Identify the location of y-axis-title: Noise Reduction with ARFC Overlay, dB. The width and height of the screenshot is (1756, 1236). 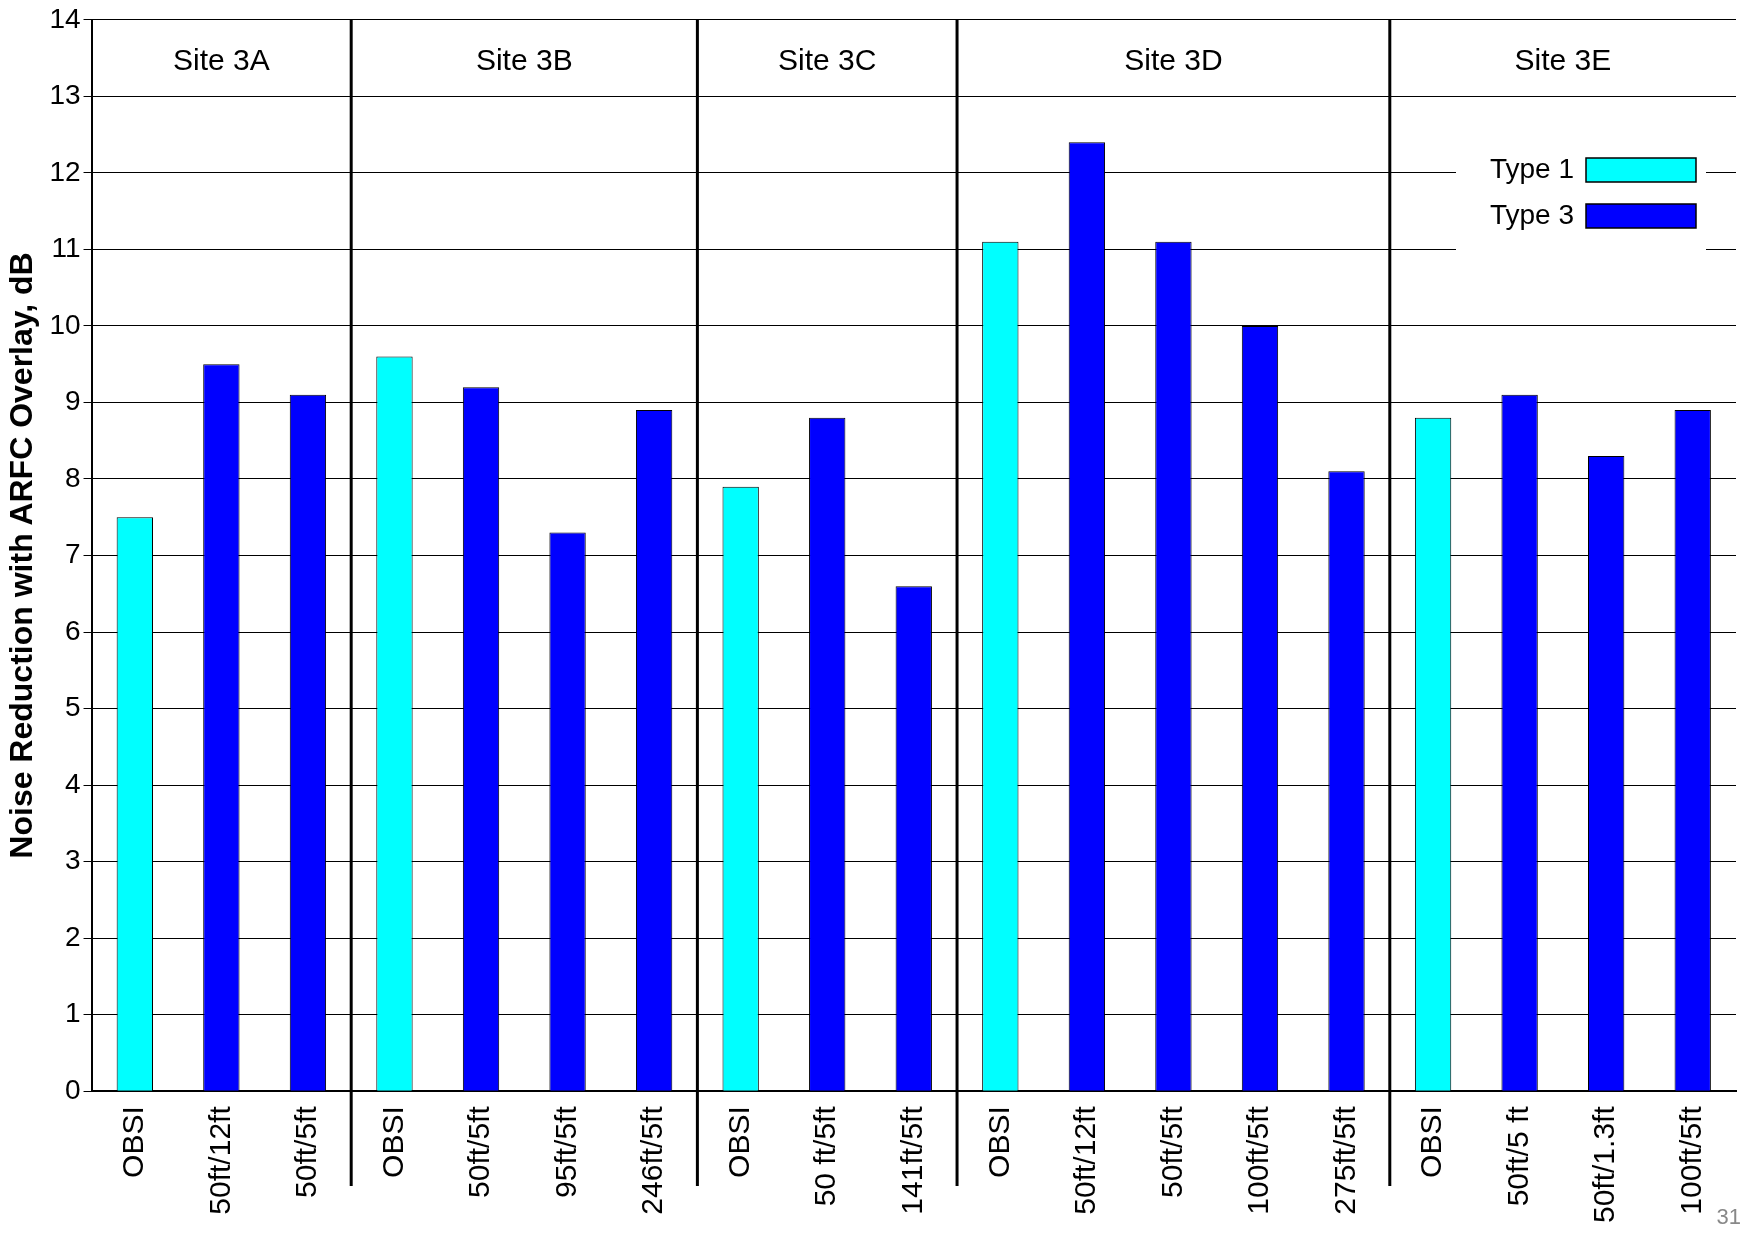
(21, 555).